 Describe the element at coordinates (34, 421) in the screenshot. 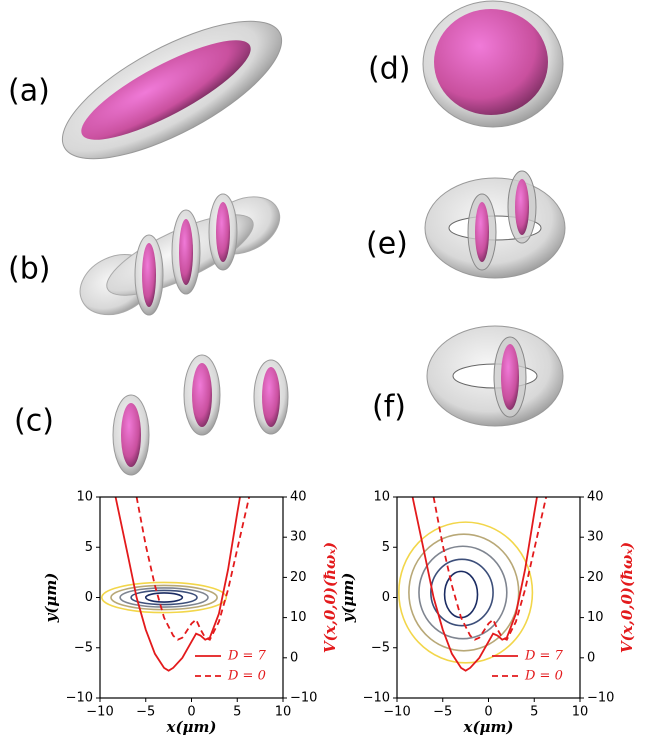

I see `panel-label: (c)` at that location.